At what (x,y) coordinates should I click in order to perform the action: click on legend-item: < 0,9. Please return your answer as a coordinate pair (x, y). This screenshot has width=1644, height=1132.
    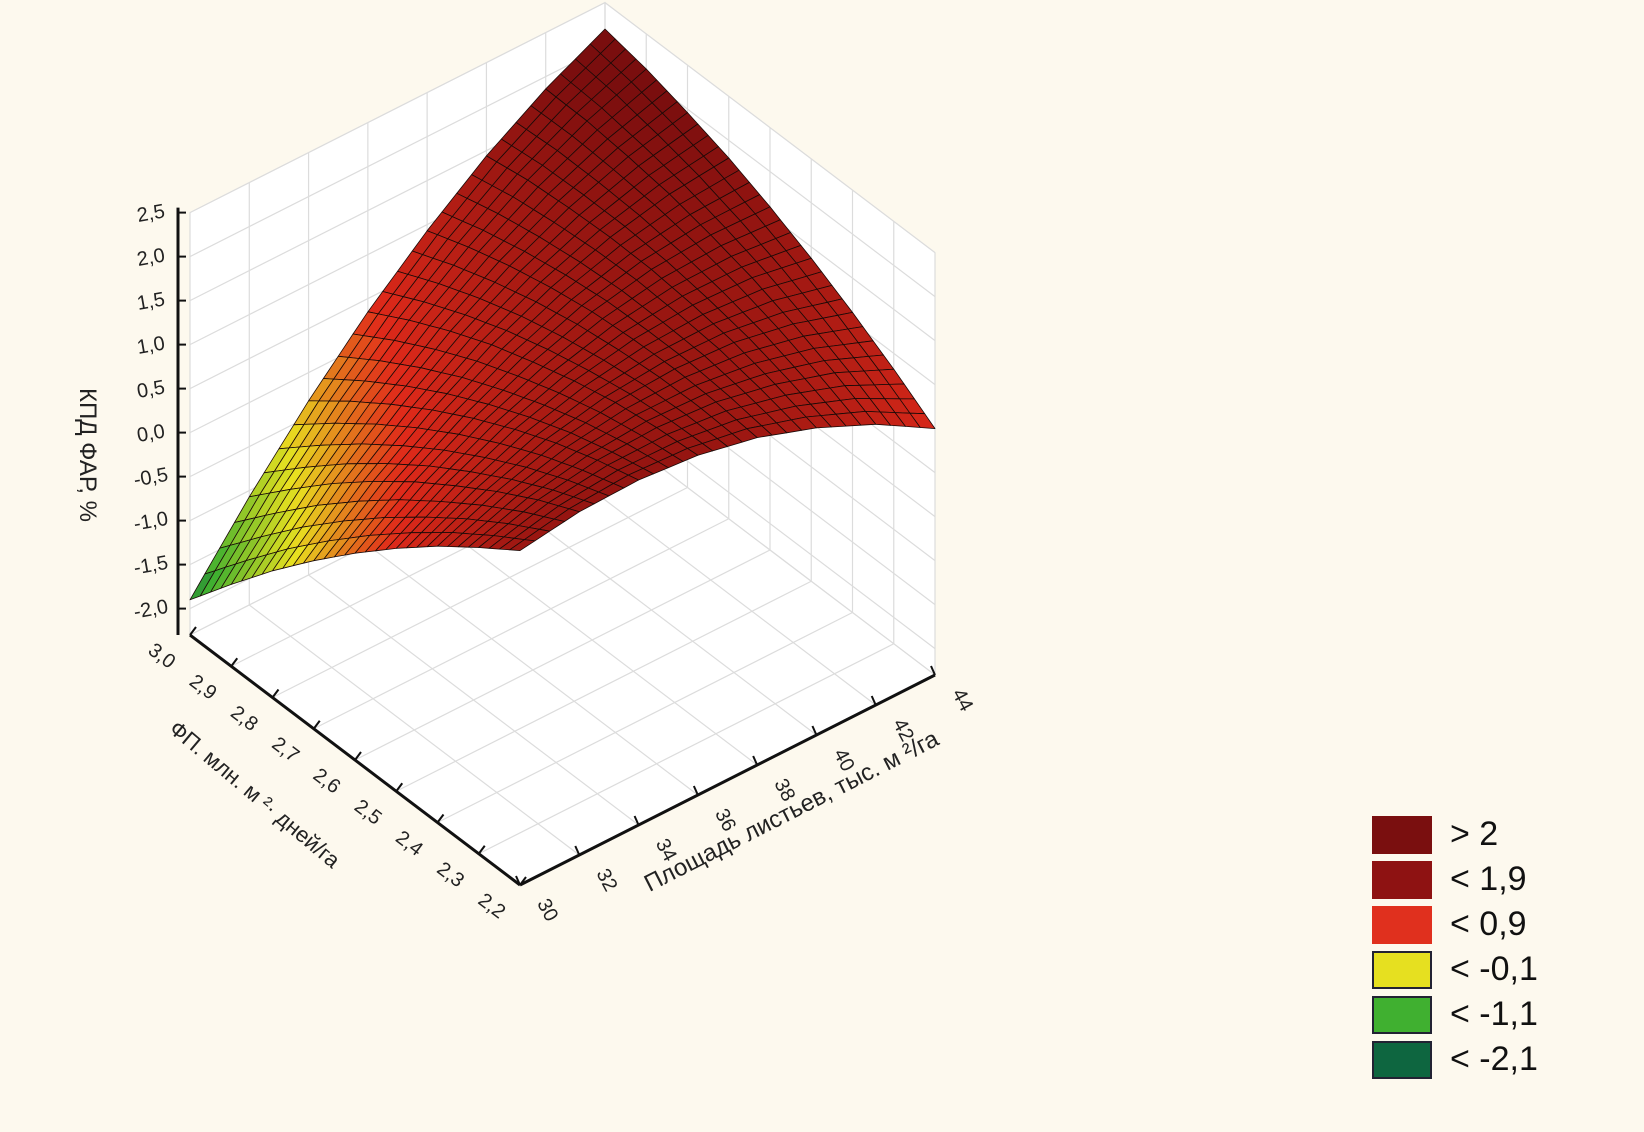
    Looking at the image, I should click on (1455, 924).